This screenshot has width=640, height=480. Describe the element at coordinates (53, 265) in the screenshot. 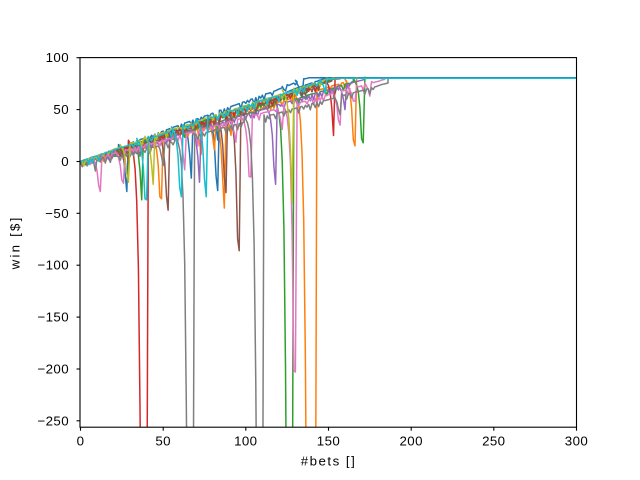

I see `svg-text: −100` at that location.